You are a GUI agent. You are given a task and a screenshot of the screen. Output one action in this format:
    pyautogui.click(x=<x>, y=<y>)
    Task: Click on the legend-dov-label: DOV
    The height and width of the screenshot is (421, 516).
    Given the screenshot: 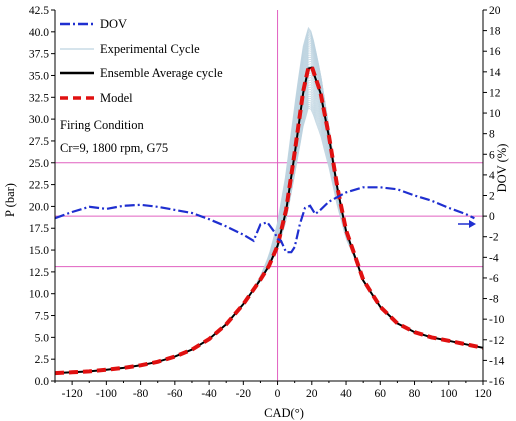 What is the action you would take?
    pyautogui.click(x=113, y=24)
    